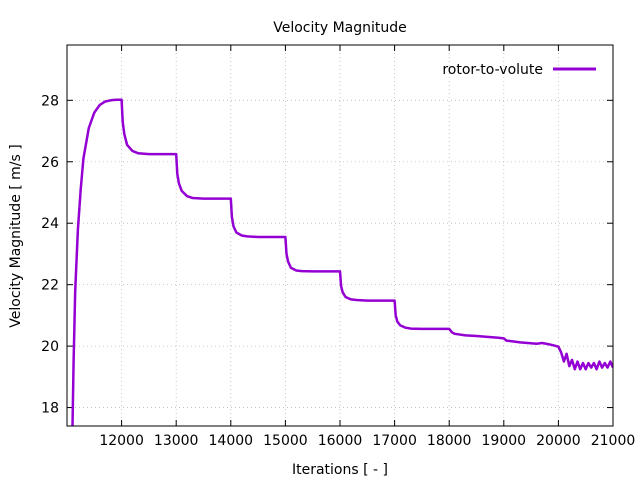 The width and height of the screenshot is (640, 484). Describe the element at coordinates (613, 441) in the screenshot. I see `x-tick-label: 21000` at that location.